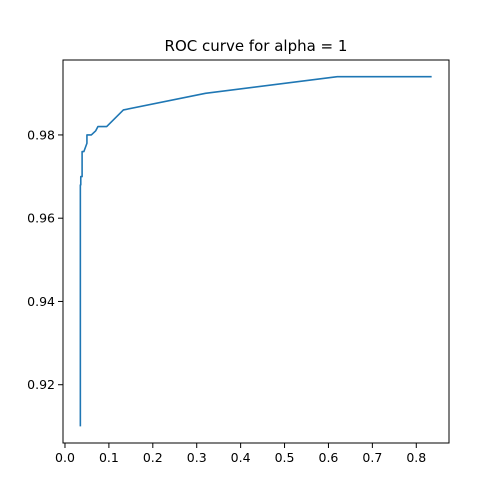  What do you see at coordinates (109, 457) in the screenshot?
I see `x-tick-label: 0.1` at bounding box center [109, 457].